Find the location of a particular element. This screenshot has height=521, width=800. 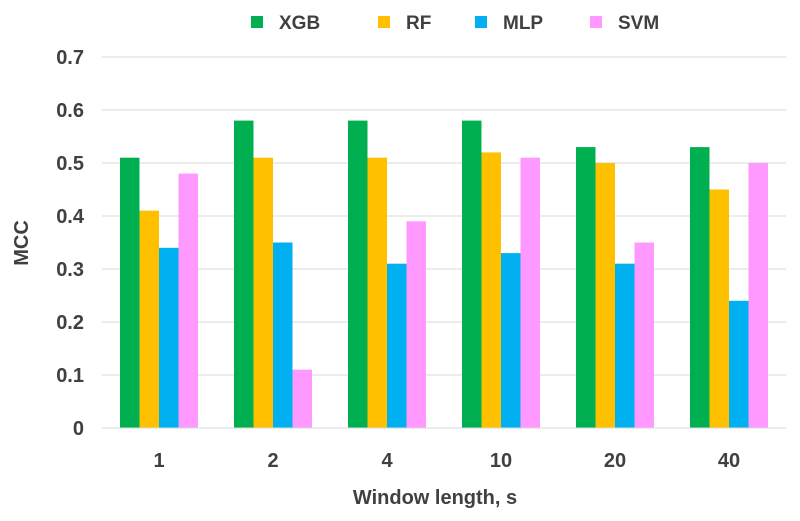

legend-swatch-mlp is located at coordinates (481, 22).